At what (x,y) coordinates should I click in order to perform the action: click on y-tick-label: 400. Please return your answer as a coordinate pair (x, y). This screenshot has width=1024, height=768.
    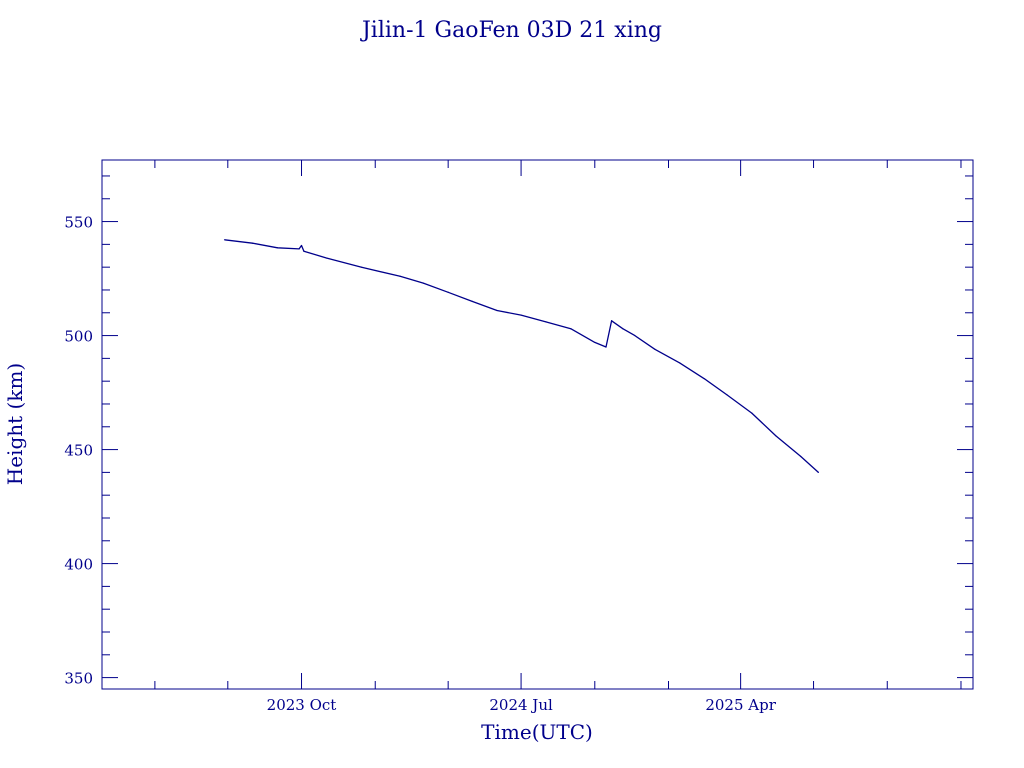
    Looking at the image, I should click on (78, 565).